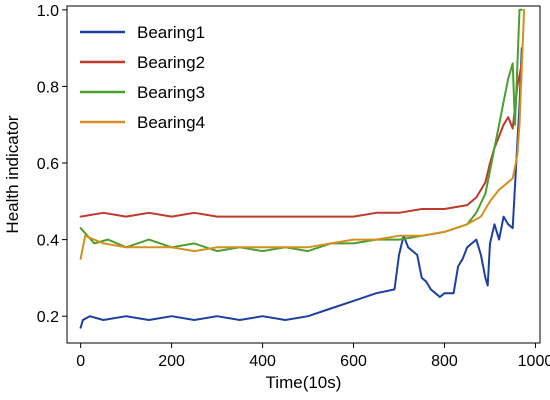  Describe the element at coordinates (12, 174) in the screenshot. I see `y-axis-label: Health indicator` at that location.